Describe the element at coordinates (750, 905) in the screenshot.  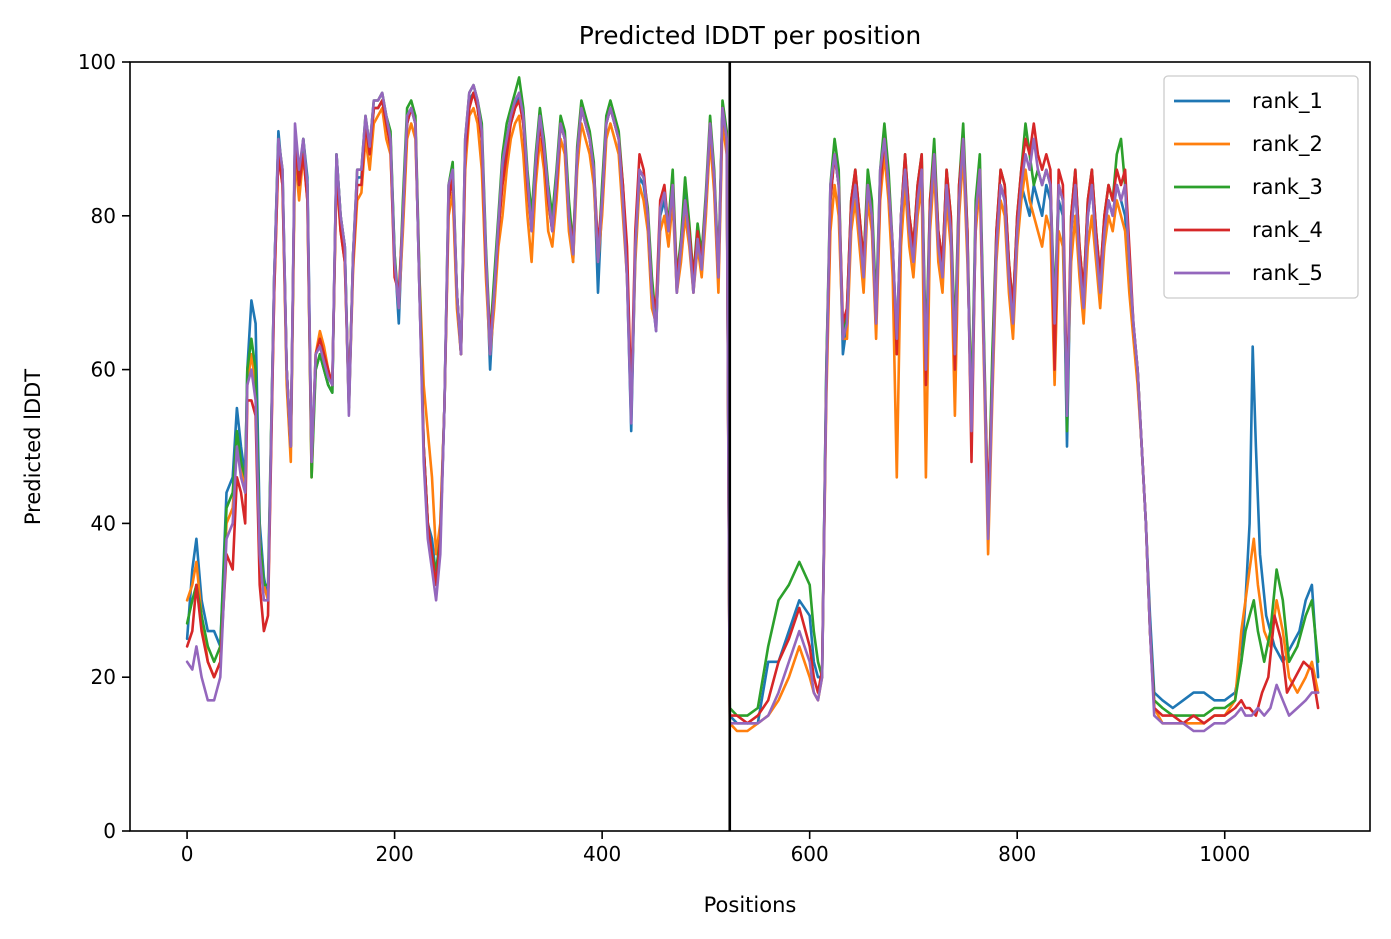
I see `x-axis-label: Positions` at that location.